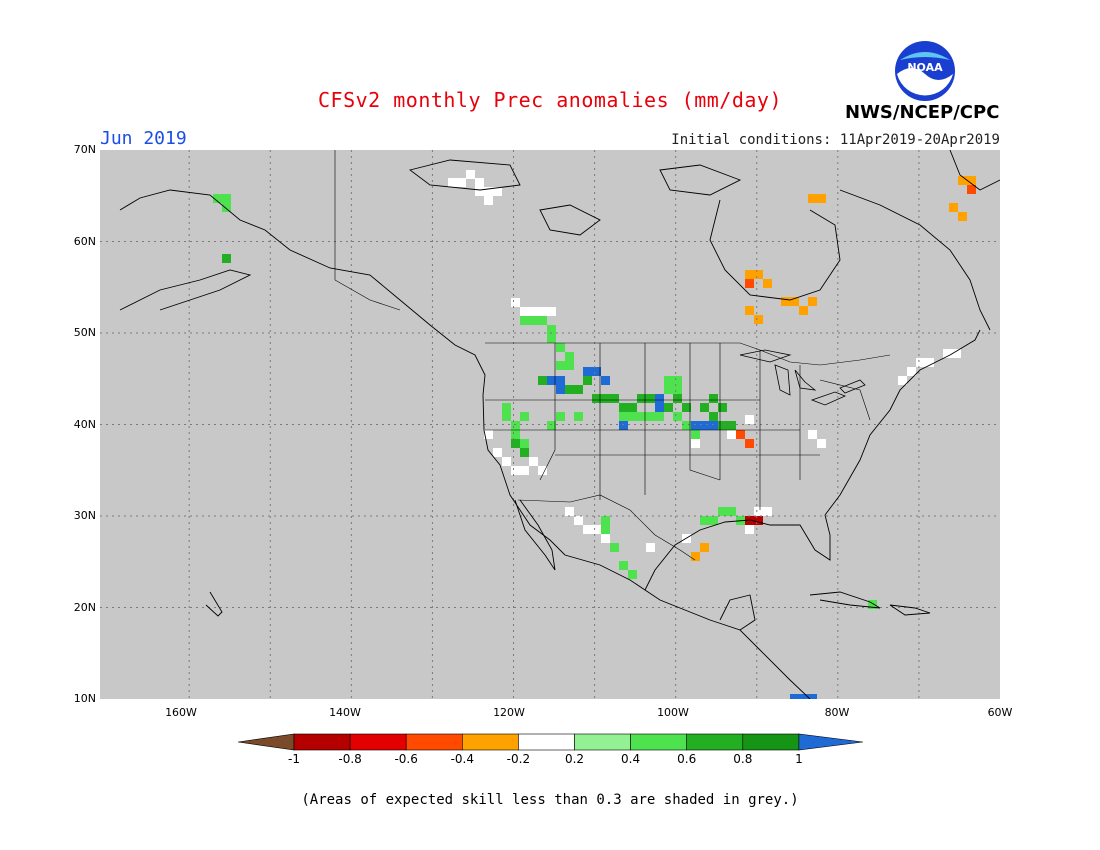 This screenshot has width=1100, height=850. Describe the element at coordinates (84, 607) in the screenshot. I see `lat-label-20: 20N` at that location.